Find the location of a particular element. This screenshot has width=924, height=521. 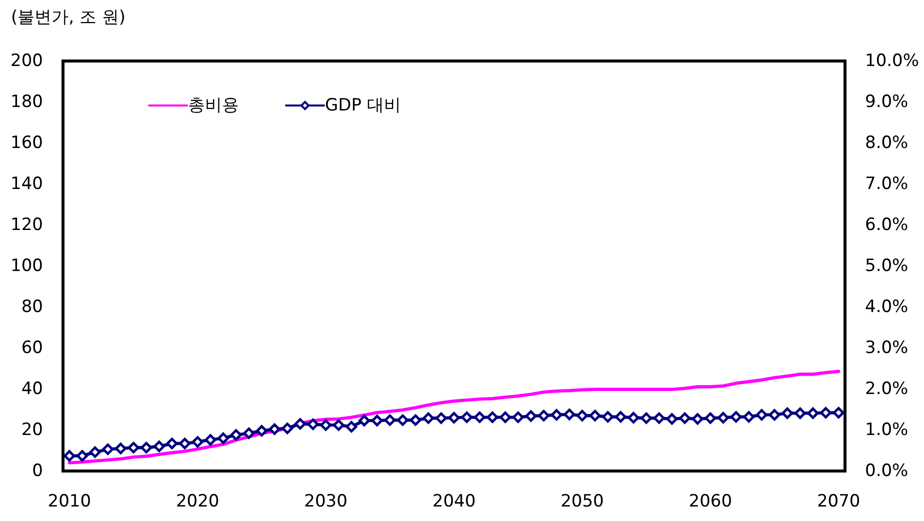

y-tick-label: 200 is located at coordinates (26, 61).